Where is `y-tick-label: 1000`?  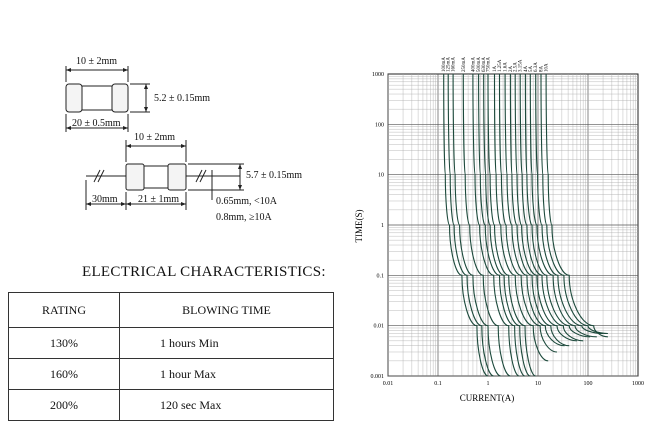 y-tick-label: 1000 is located at coordinates (378, 75).